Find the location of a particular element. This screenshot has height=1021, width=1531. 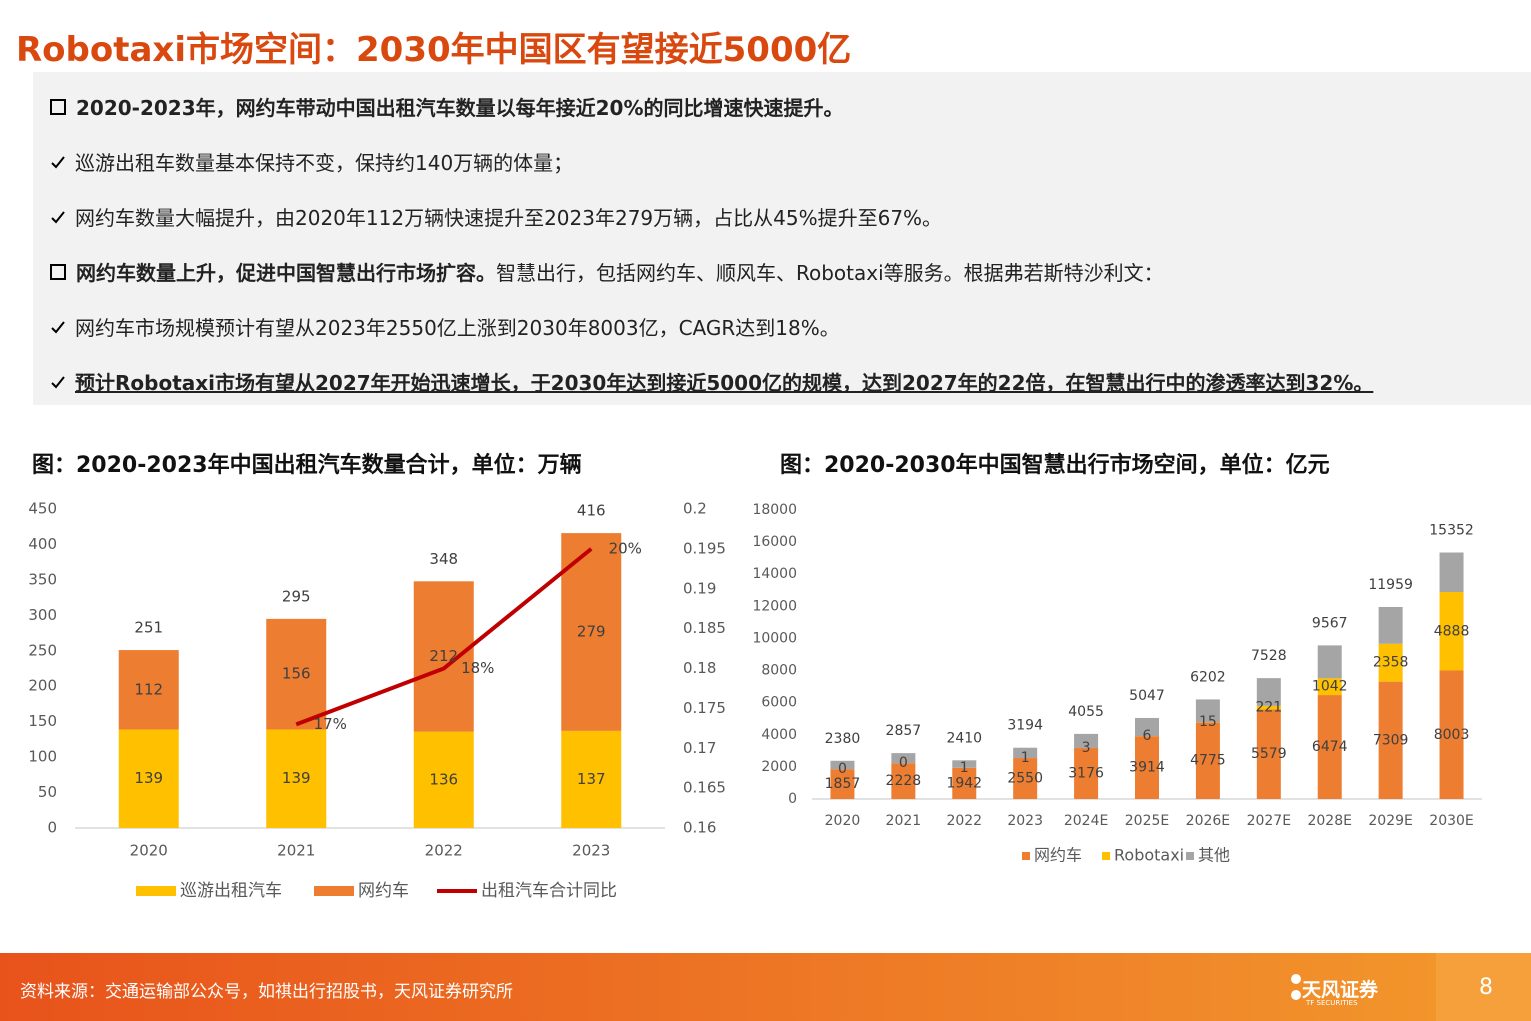

bar-label: 2358 is located at coordinates (1391, 663).